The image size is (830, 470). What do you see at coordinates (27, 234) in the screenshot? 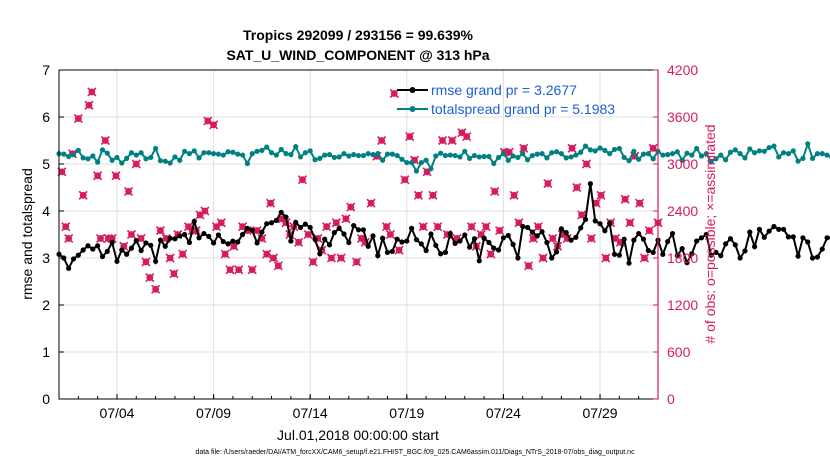
I see `y-axis-label: rmse and totalspread` at bounding box center [27, 234].